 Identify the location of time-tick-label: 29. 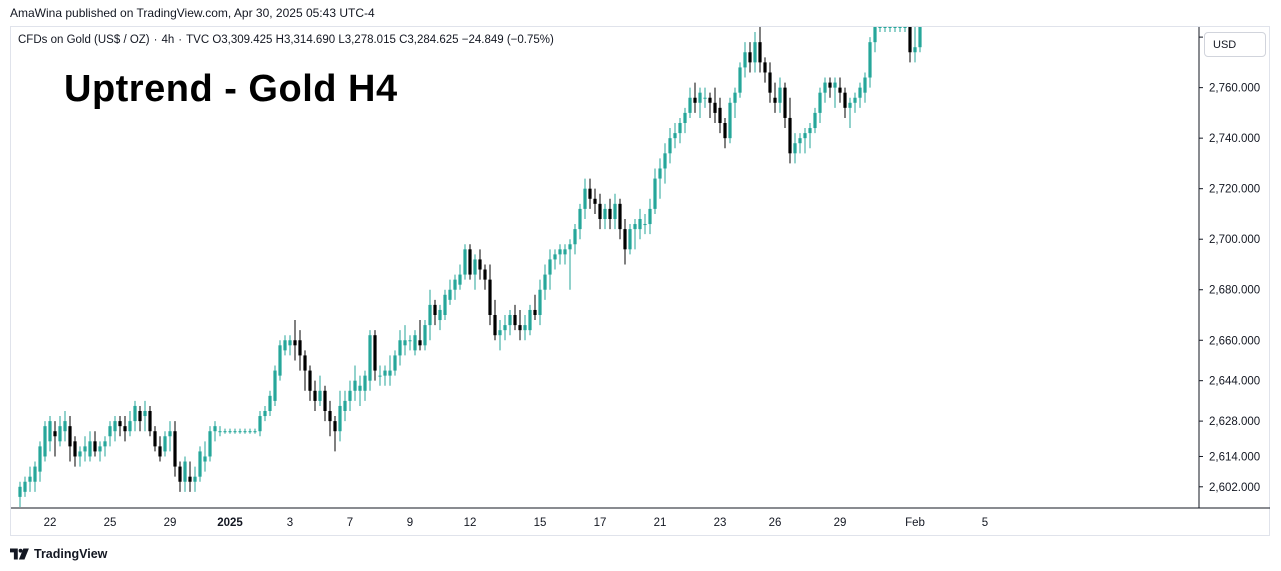
(840, 523).